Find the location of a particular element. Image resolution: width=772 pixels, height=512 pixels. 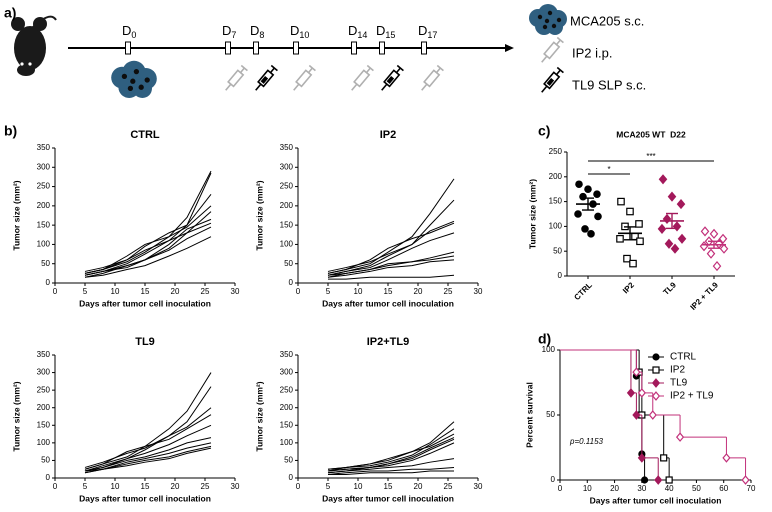

x-tick-label: TL9 is located at coordinates (669, 288).